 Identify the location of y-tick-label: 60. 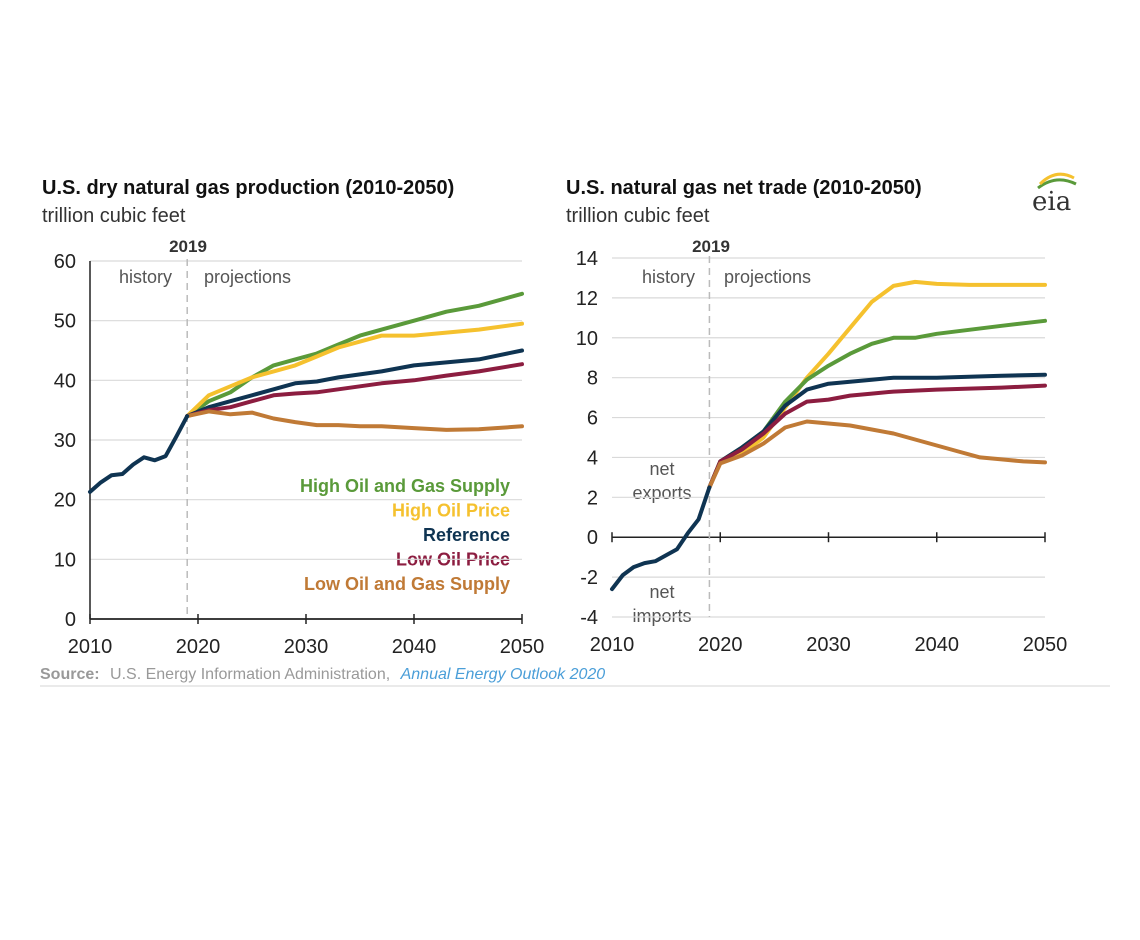
(65, 262).